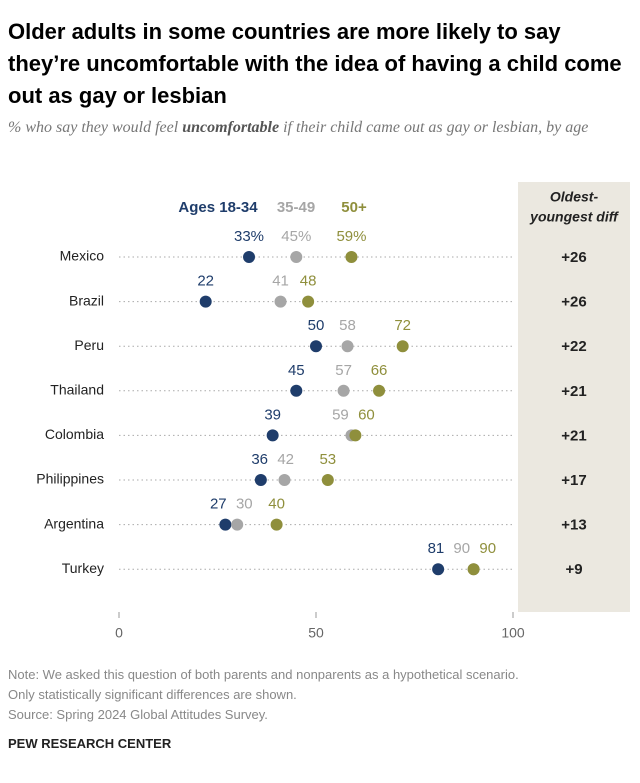  Describe the element at coordinates (86, 300) in the screenshot. I see `category-label: Brazil` at that location.